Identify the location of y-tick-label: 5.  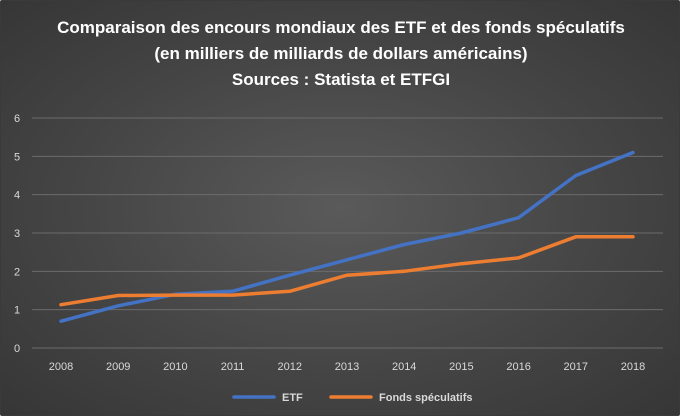
(17, 157).